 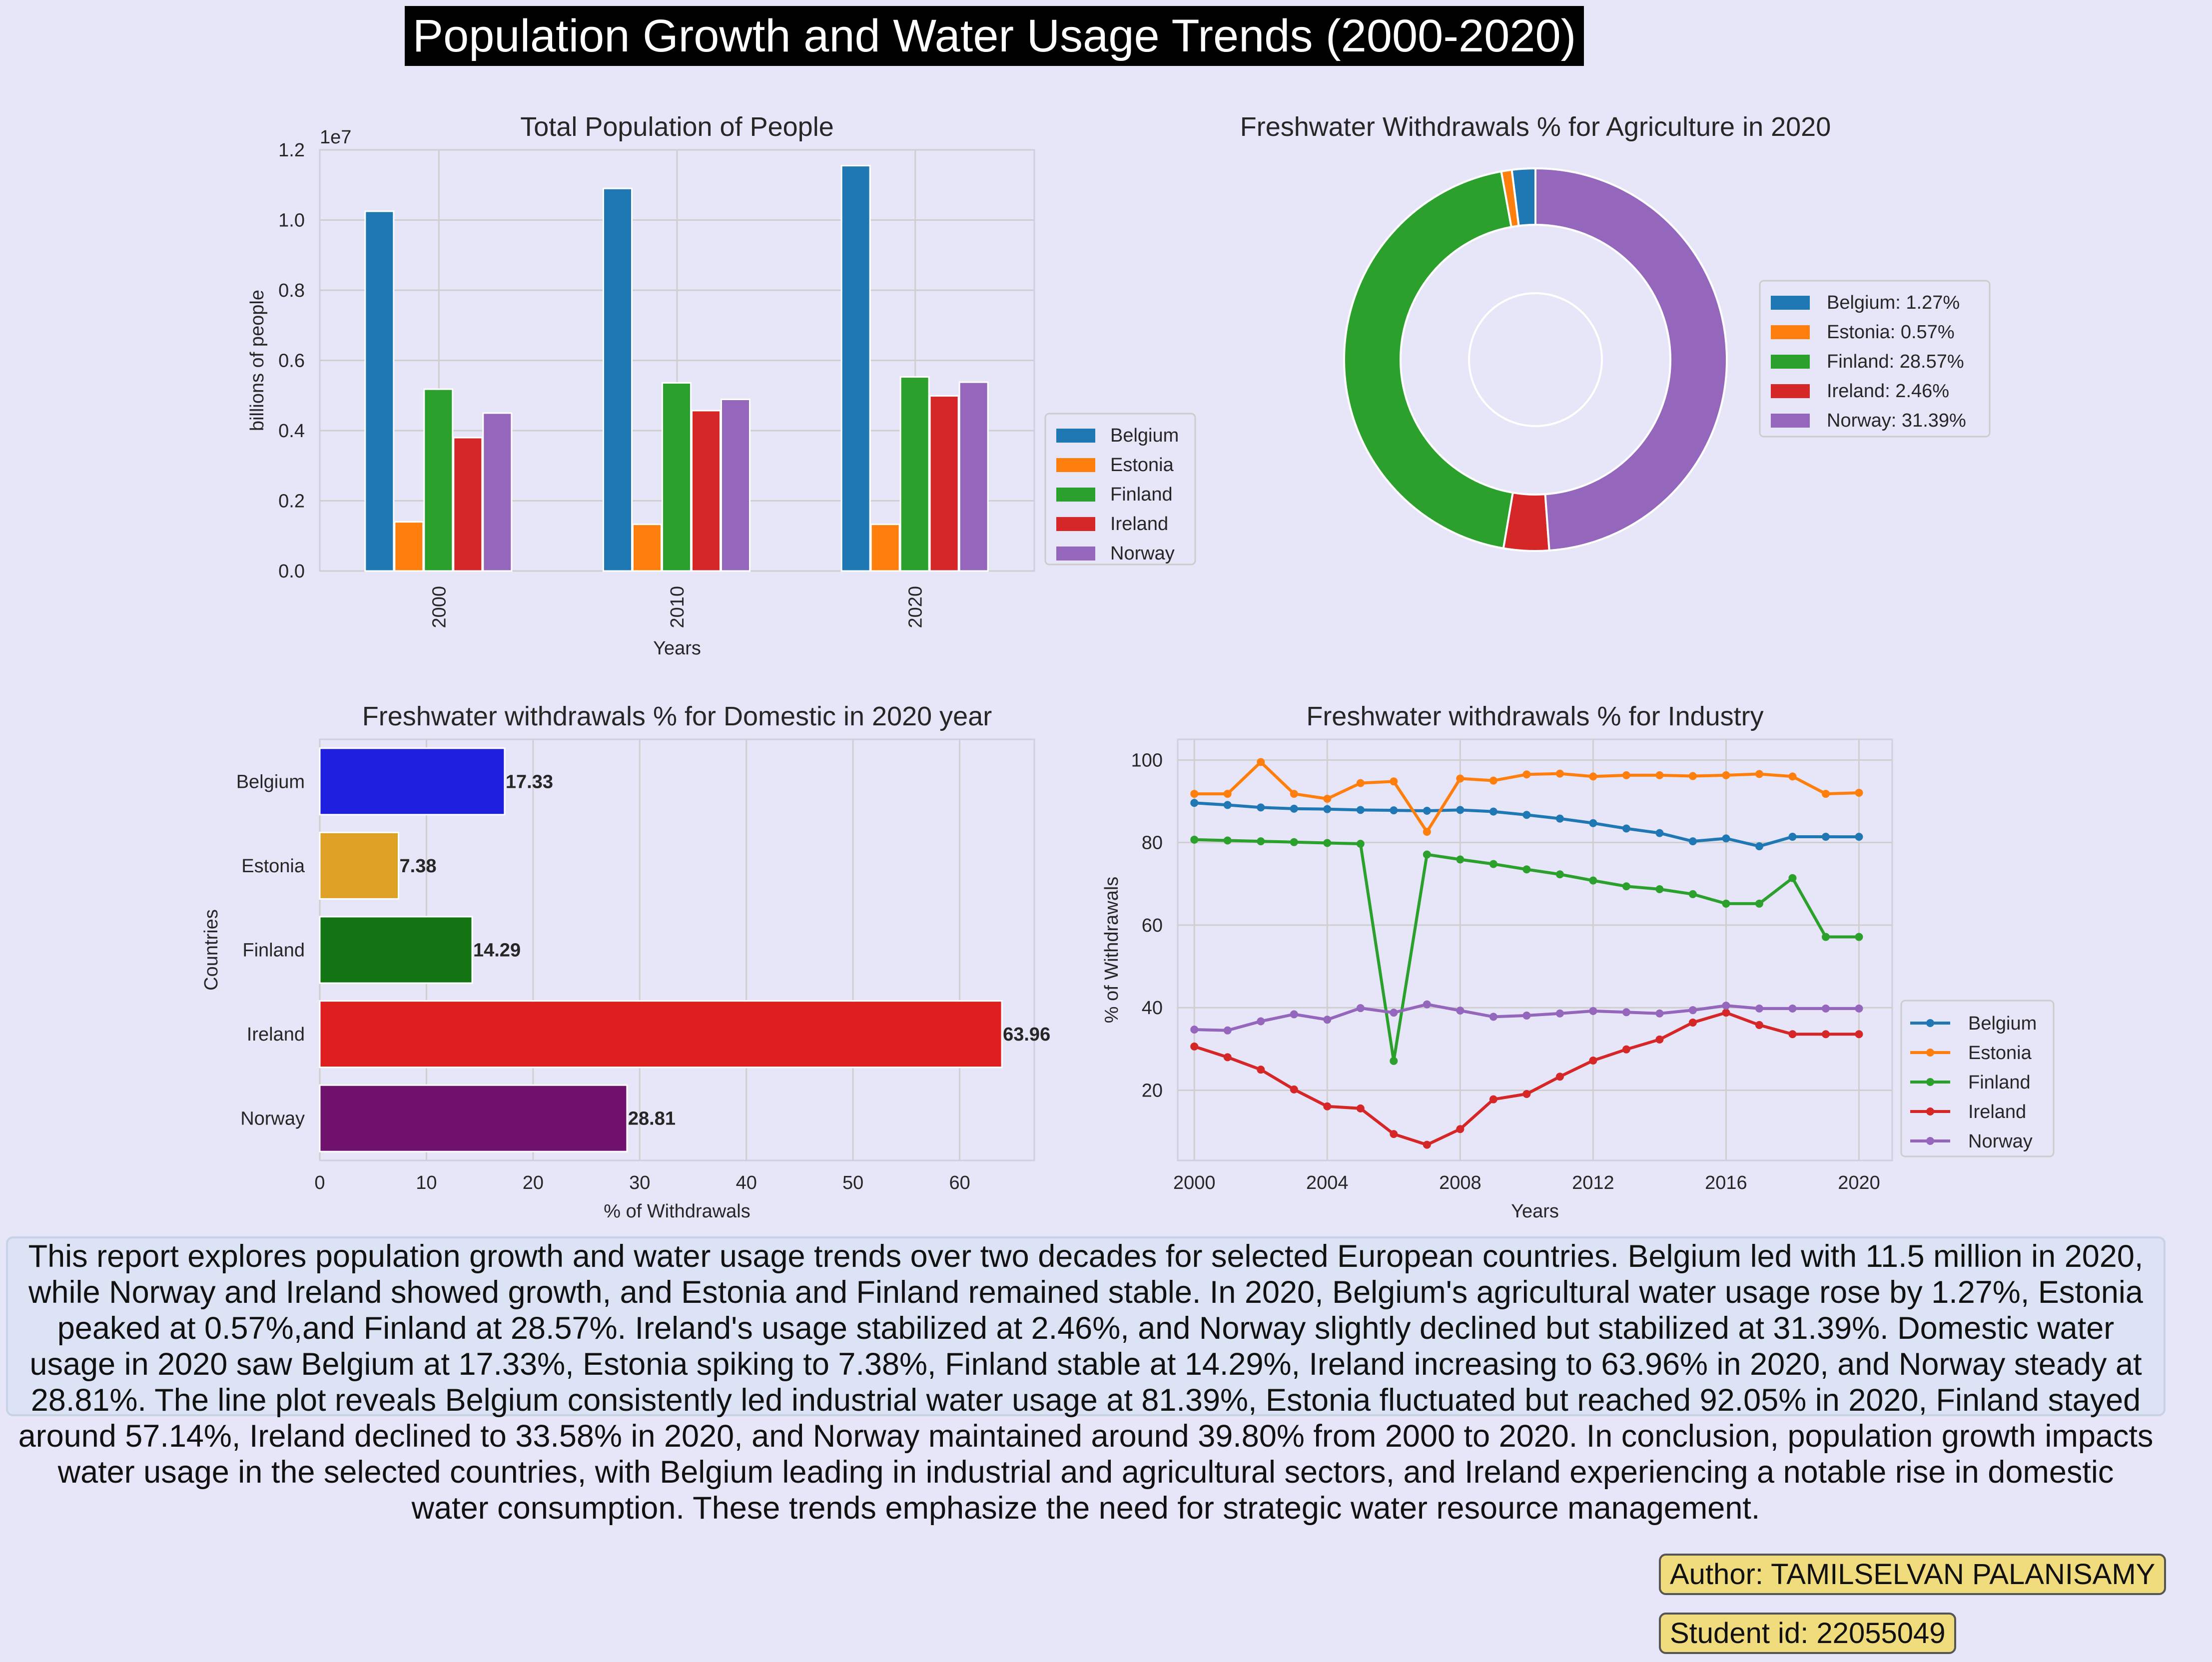 What do you see at coordinates (276, 1034) in the screenshot?
I see `domestic-y-tick: Ireland` at bounding box center [276, 1034].